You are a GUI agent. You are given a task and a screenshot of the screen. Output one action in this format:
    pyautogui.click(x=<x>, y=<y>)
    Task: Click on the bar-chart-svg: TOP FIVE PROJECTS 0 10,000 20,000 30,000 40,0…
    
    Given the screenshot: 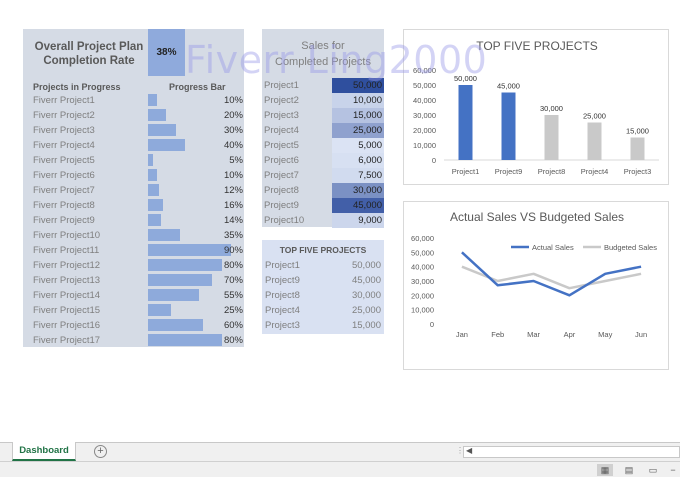 What is the action you would take?
    pyautogui.click(x=536, y=107)
    